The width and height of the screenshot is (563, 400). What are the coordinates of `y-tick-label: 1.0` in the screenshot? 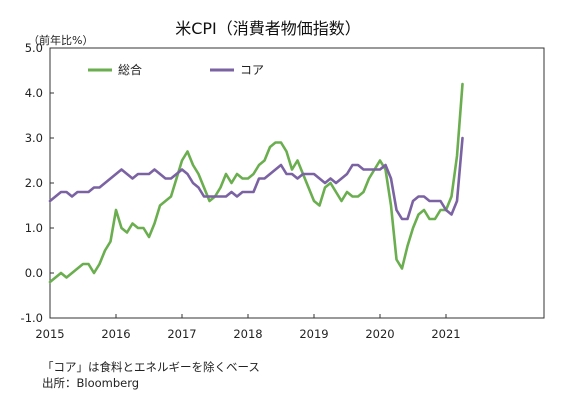 It's located at (34, 228).